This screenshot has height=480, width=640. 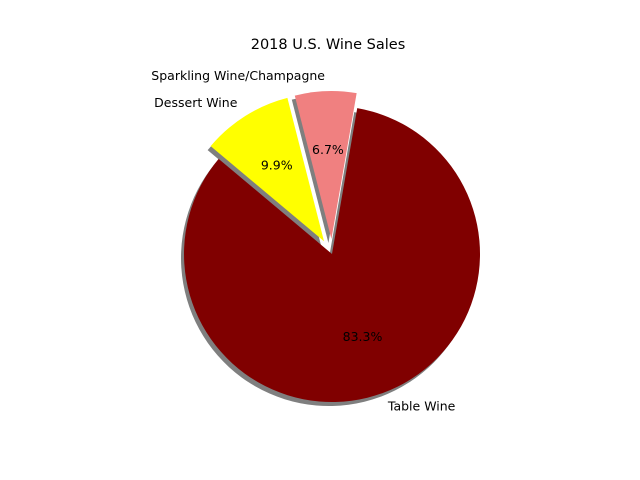 What do you see at coordinates (325, 165) in the screenshot?
I see `slice-sparkling-wine-champagne` at bounding box center [325, 165].